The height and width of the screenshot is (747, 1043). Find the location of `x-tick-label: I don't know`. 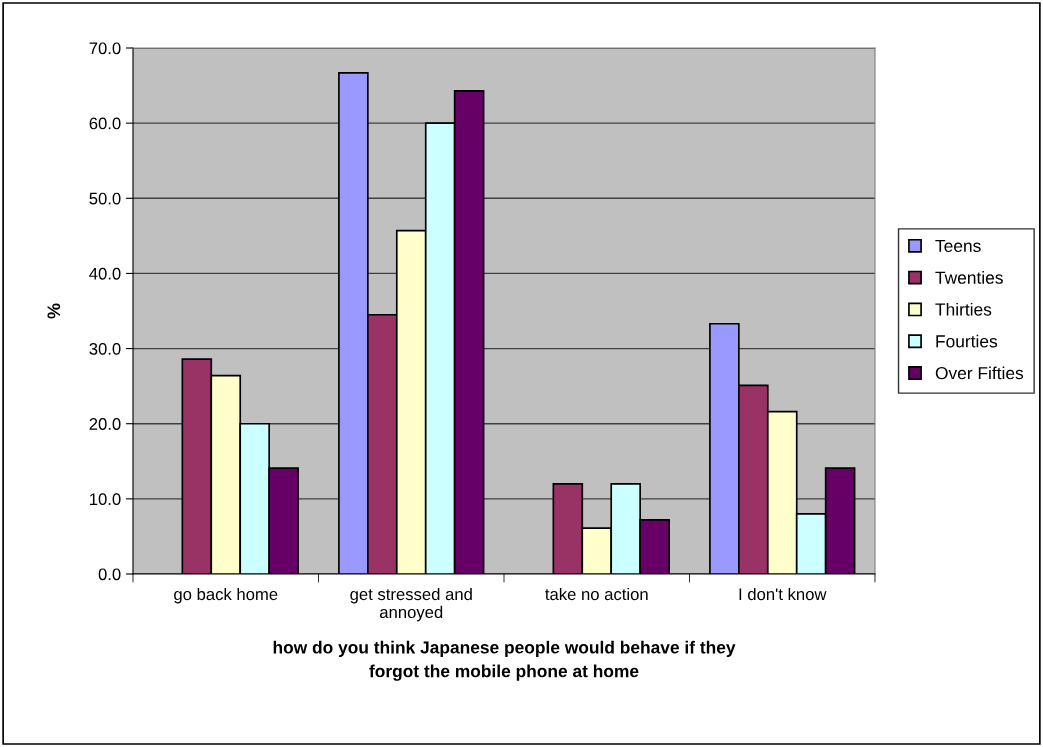

x-tick-label: I don't know is located at coordinates (783, 594).